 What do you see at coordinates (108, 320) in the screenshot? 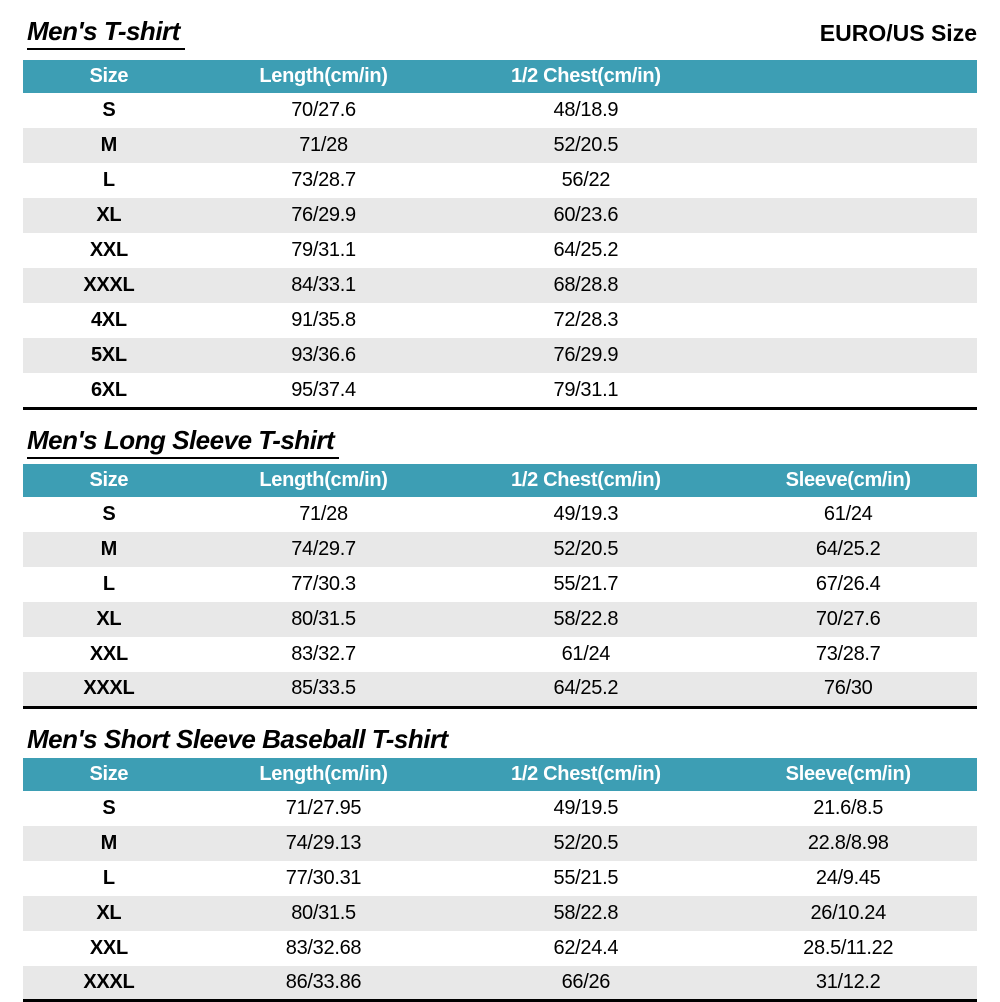
I see `size-cell: 4XL` at bounding box center [108, 320].